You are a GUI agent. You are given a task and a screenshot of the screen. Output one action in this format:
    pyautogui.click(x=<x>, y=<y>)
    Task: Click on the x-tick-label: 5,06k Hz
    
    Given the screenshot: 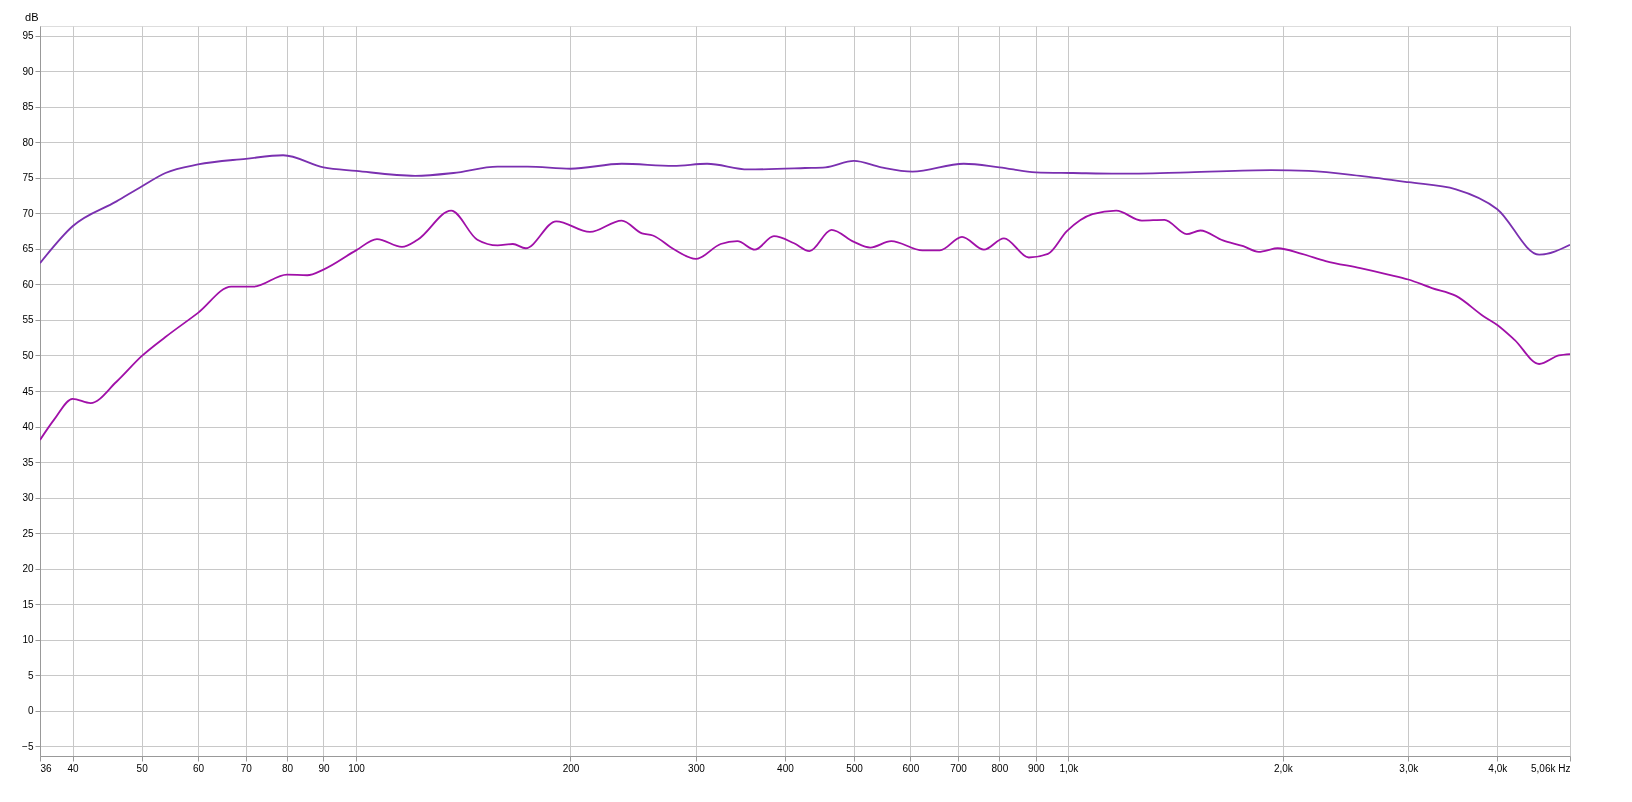 What is the action you would take?
    pyautogui.click(x=1551, y=768)
    